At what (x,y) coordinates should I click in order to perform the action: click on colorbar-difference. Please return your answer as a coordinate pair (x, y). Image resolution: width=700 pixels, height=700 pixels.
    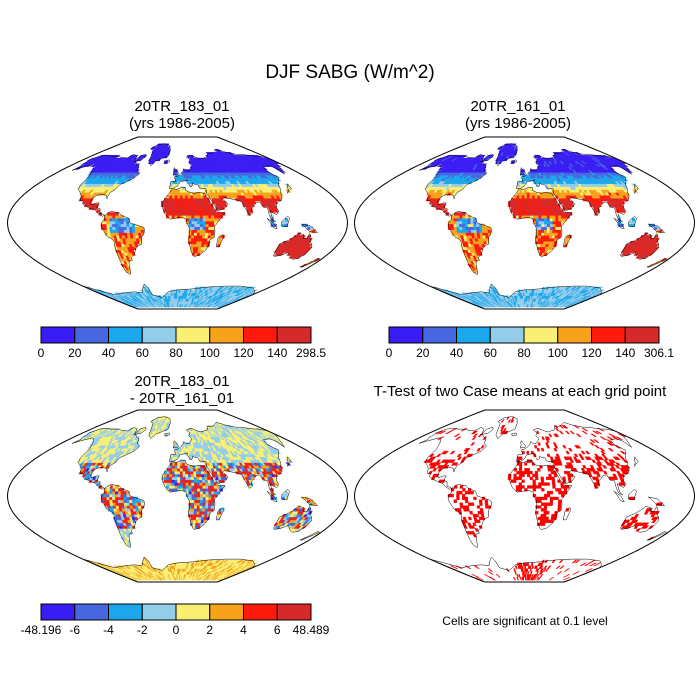
    Looking at the image, I should click on (176, 612).